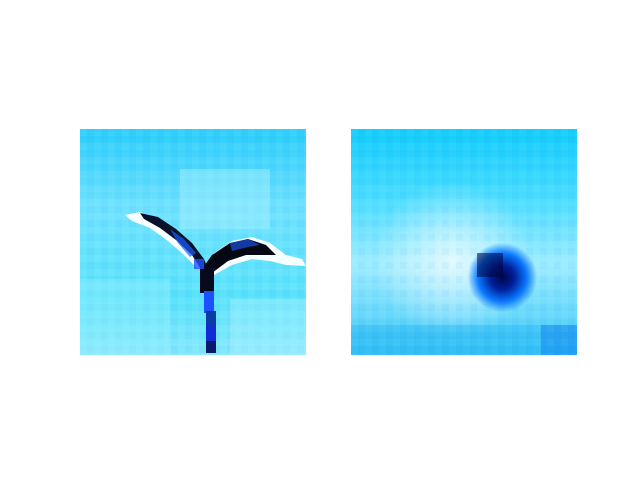  What do you see at coordinates (165, 240) in the screenshot?
I see `left-wing-highlight` at bounding box center [165, 240].